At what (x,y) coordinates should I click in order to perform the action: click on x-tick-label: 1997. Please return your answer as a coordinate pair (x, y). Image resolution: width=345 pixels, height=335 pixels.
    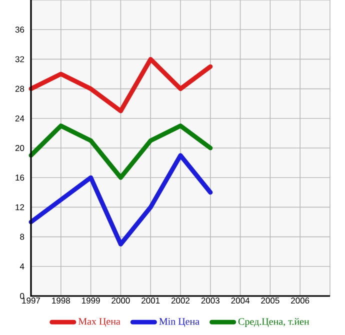
    Looking at the image, I should click on (31, 301).